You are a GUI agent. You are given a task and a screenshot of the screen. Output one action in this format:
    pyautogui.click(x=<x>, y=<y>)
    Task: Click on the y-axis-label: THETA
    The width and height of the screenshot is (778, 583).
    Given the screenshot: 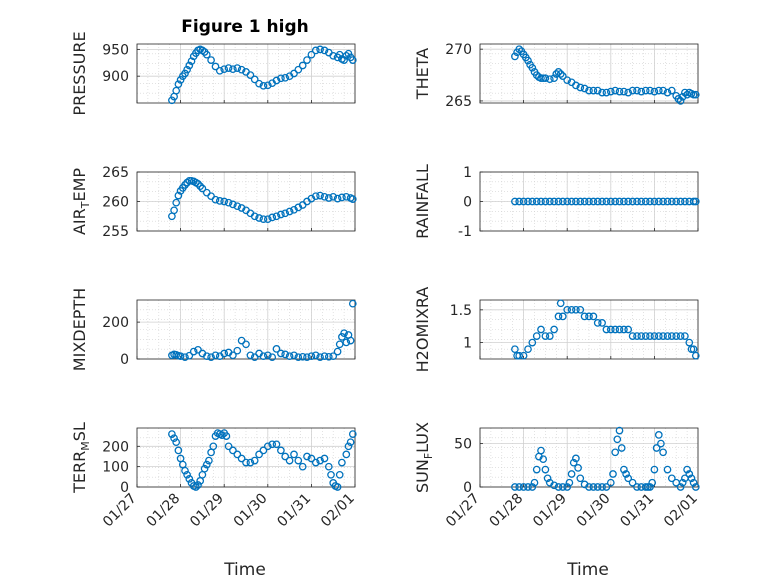 What is the action you would take?
    pyautogui.click(x=422, y=74)
    